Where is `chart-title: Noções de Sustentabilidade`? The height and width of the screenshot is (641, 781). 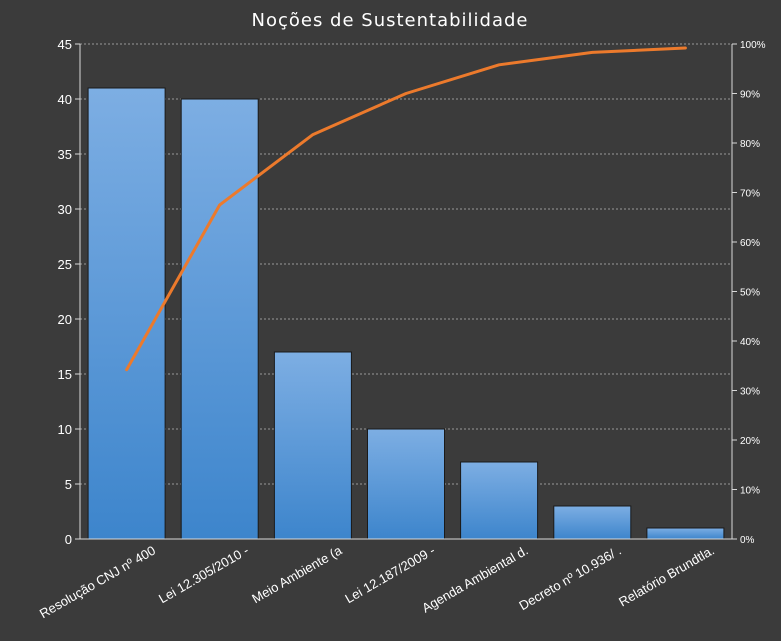 chart-title: Noções de Sustentabilidade is located at coordinates (389, 20).